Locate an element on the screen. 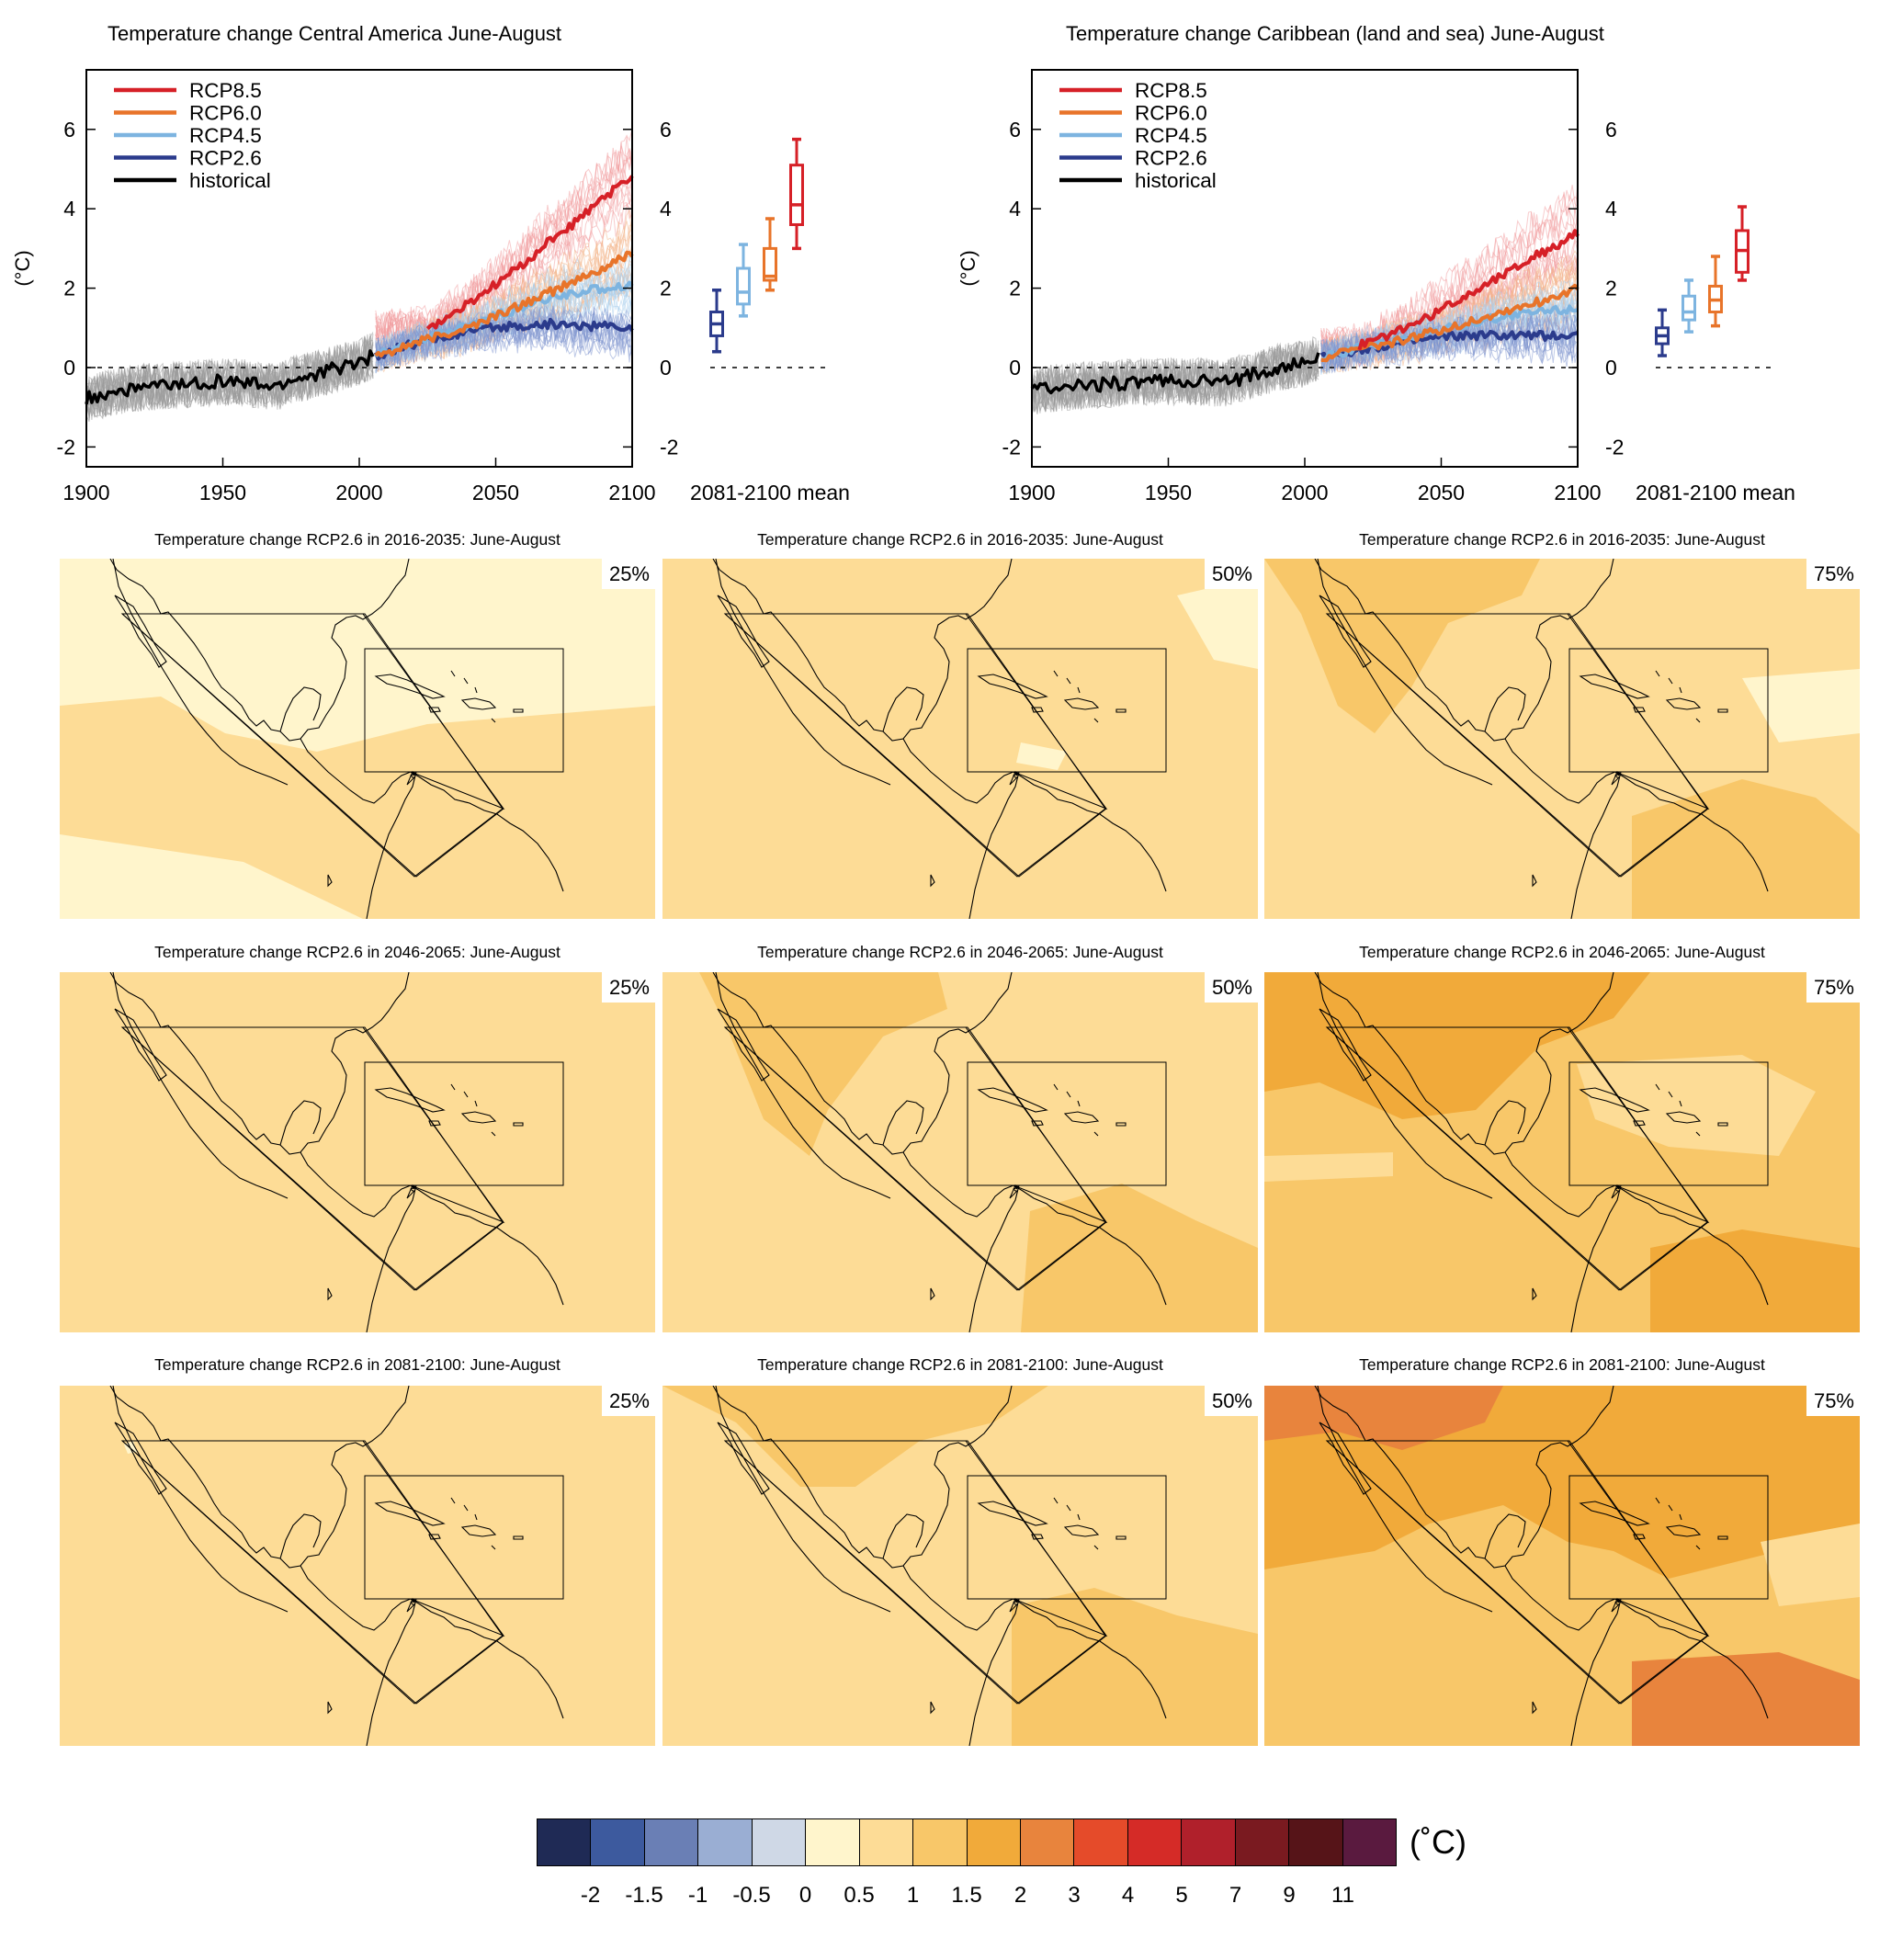  percentile-label: 75% is located at coordinates (1833, 1401).